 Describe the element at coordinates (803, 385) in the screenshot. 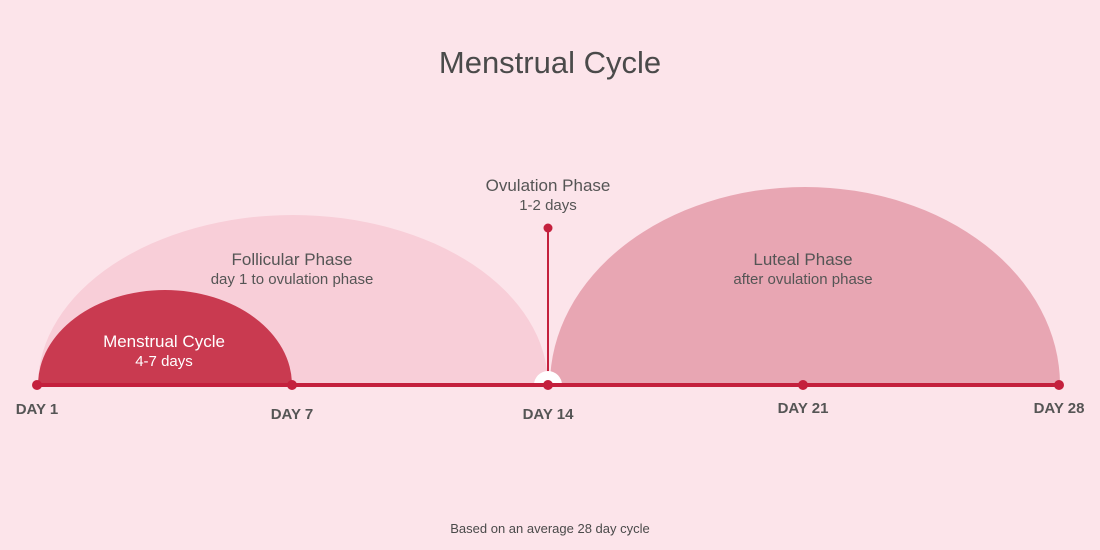

I see `day-21-marker` at that location.